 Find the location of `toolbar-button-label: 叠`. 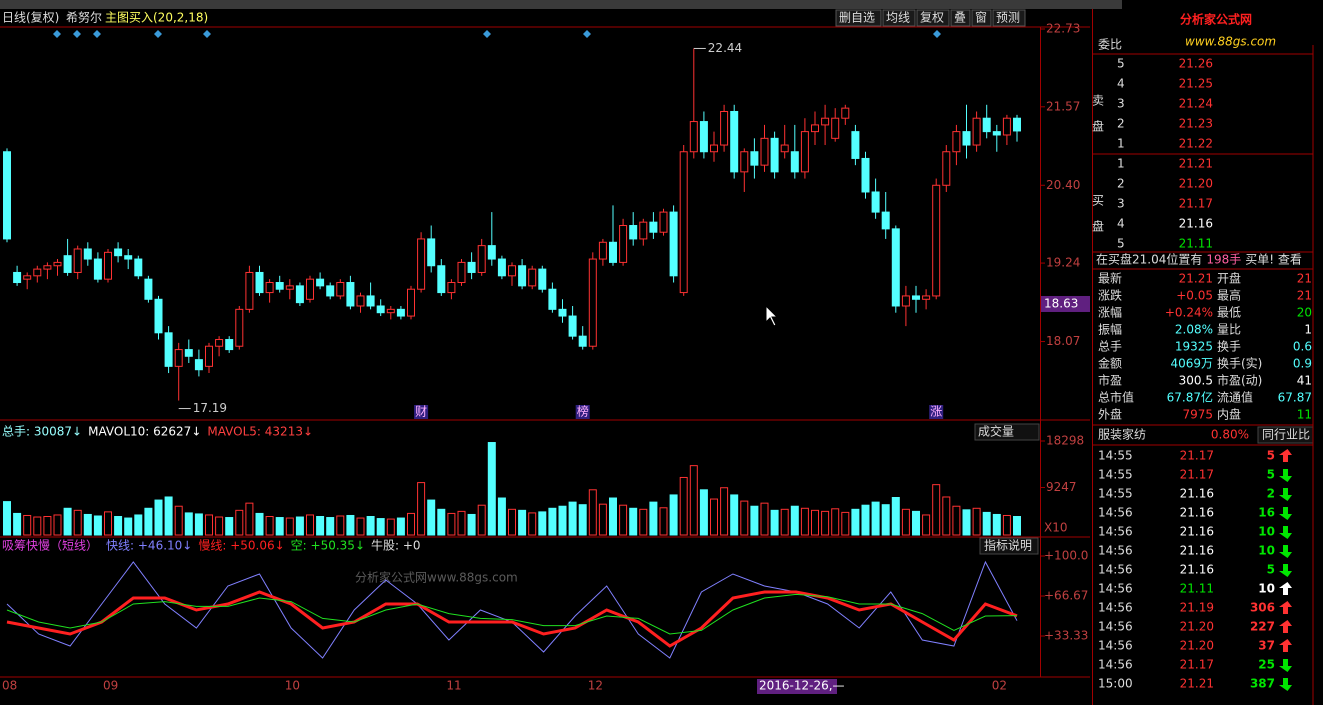

toolbar-button-label: 叠 is located at coordinates (960, 18).